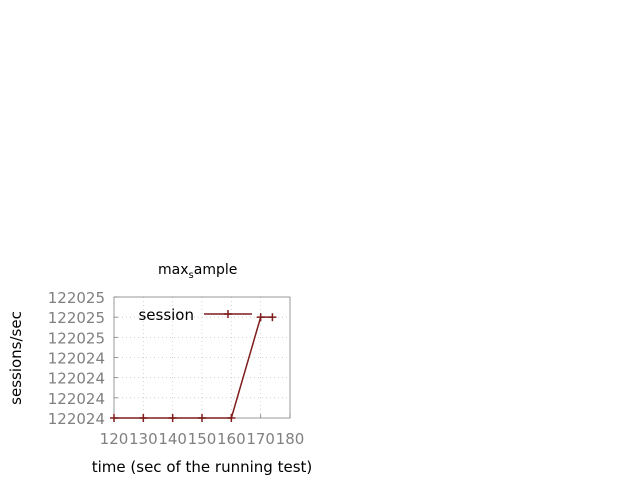 This screenshot has height=480, width=640. What do you see at coordinates (197, 271) in the screenshot?
I see `chart-title: maxsample` at bounding box center [197, 271].